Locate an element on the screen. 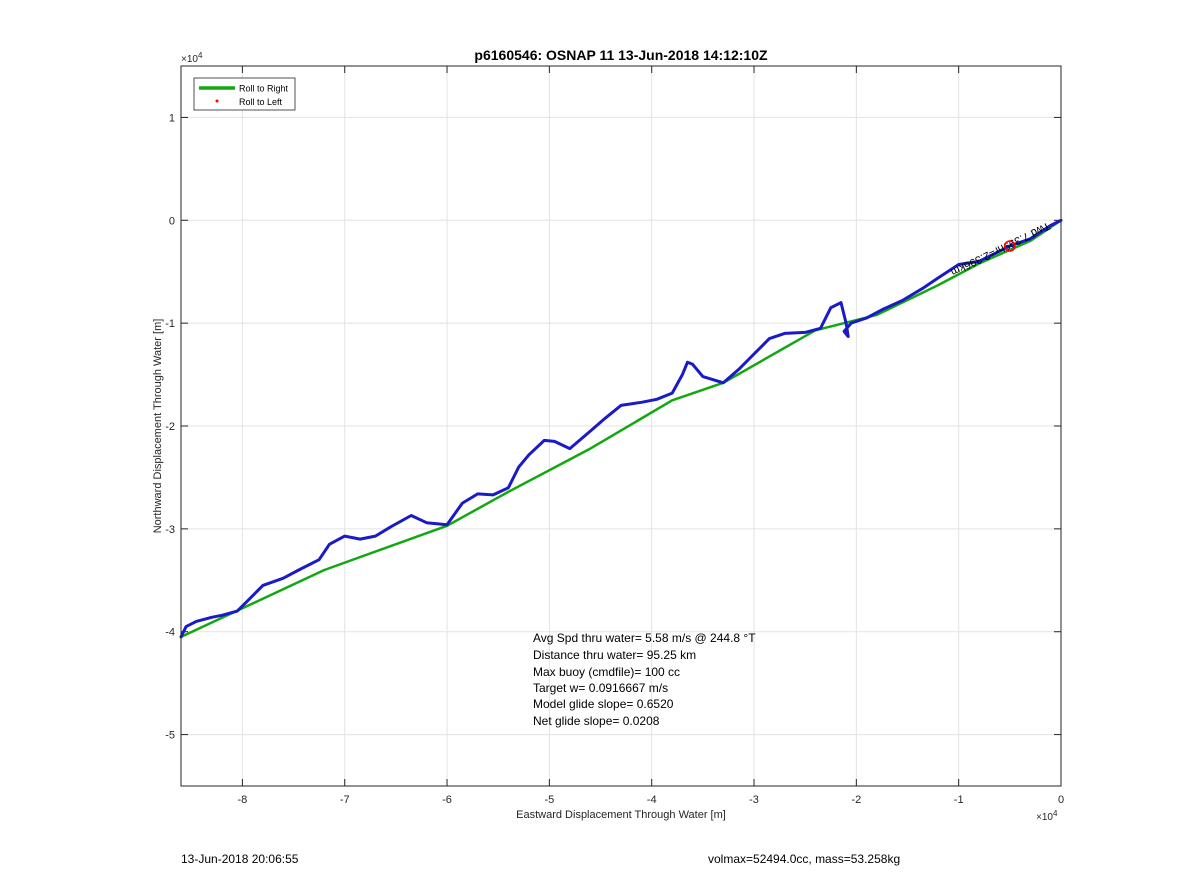 Image resolution: width=1200 pixels, height=885 pixels. x-tick-label: -7 is located at coordinates (345, 800).